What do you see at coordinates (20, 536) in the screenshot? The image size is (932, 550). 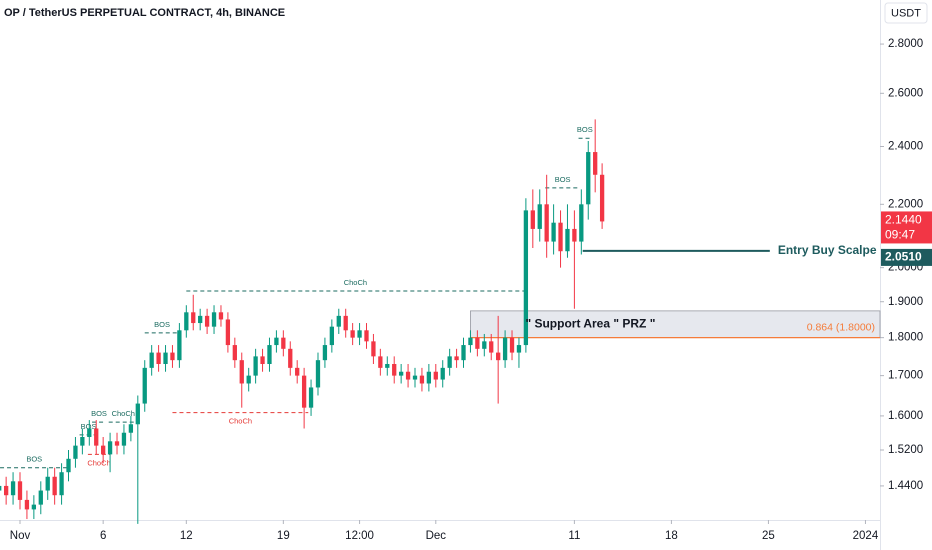 I see `x-tick-label: Nov` at bounding box center [20, 536].